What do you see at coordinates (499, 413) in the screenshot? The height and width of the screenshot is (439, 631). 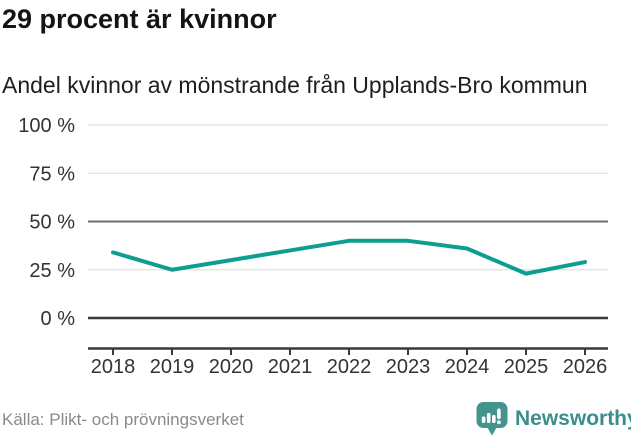 I see `logo-exclamation-bar` at bounding box center [499, 413].